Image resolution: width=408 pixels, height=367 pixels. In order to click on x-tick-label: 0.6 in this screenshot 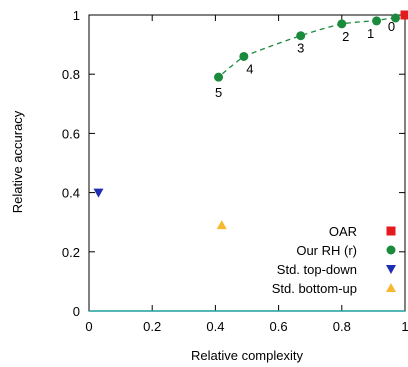, I will do `click(279, 326)`.